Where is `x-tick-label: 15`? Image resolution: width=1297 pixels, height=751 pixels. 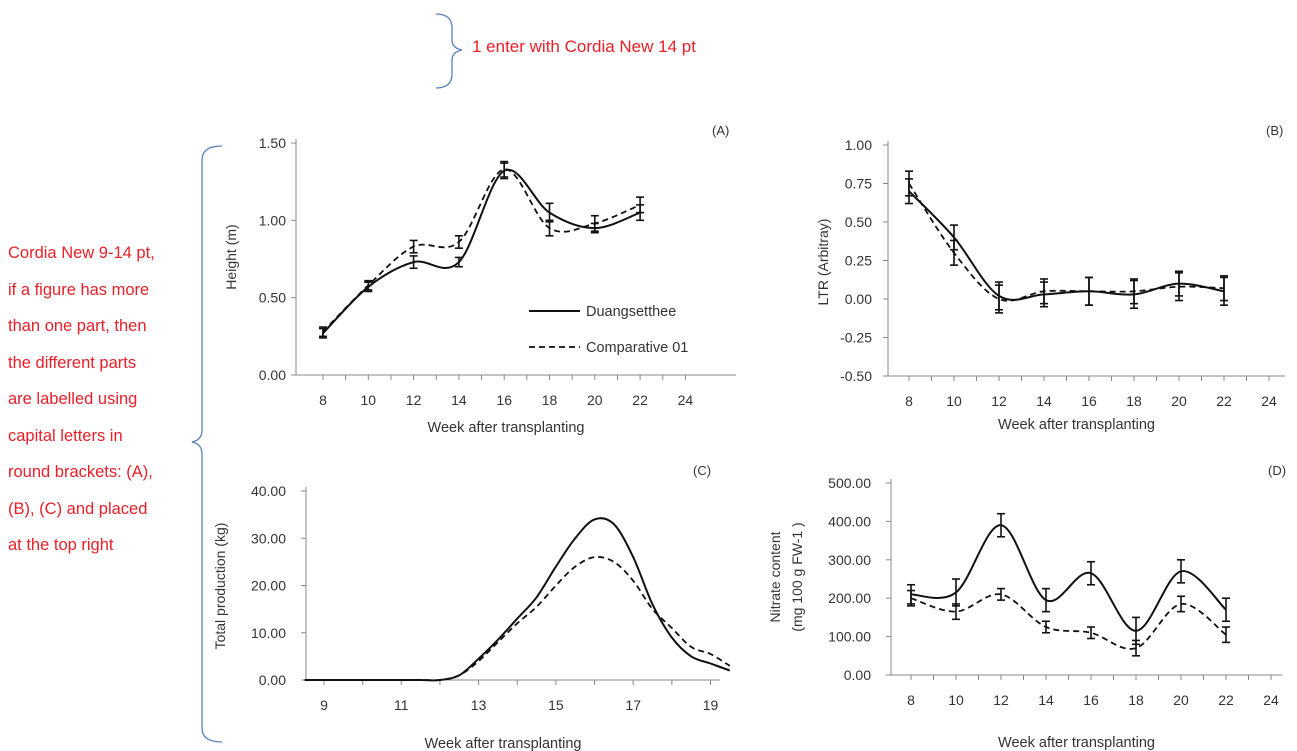
x-tick-label: 15 is located at coordinates (556, 705).